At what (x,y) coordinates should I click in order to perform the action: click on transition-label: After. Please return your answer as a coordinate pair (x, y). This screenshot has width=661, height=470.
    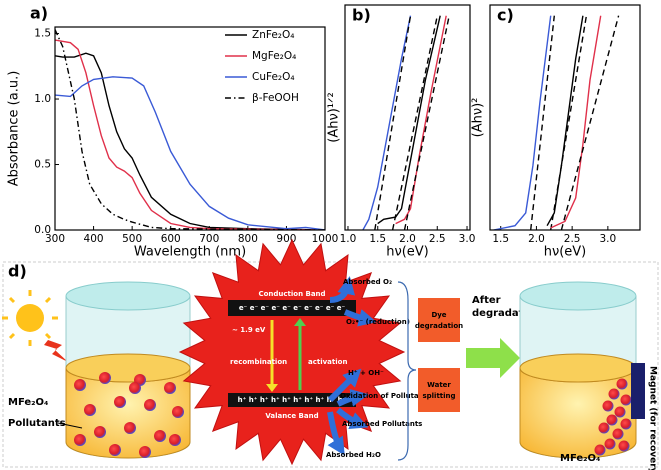
    Looking at the image, I should click on (486, 300).